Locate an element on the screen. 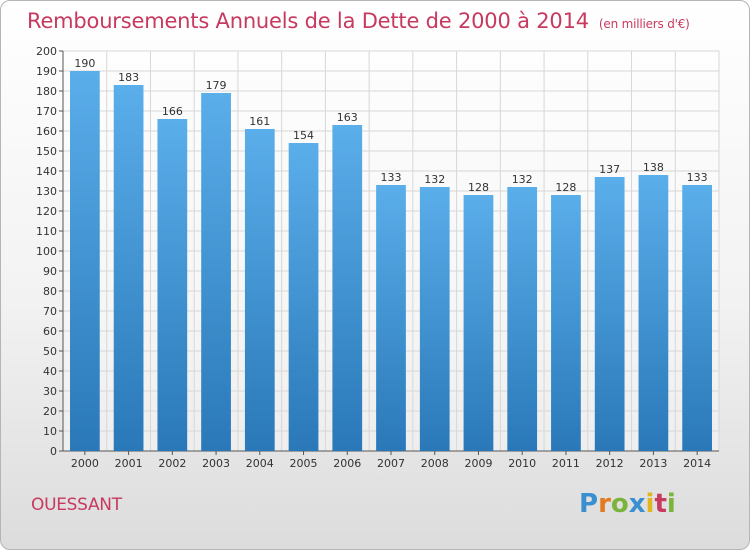  y-tick-label: 40 is located at coordinates (50, 371).